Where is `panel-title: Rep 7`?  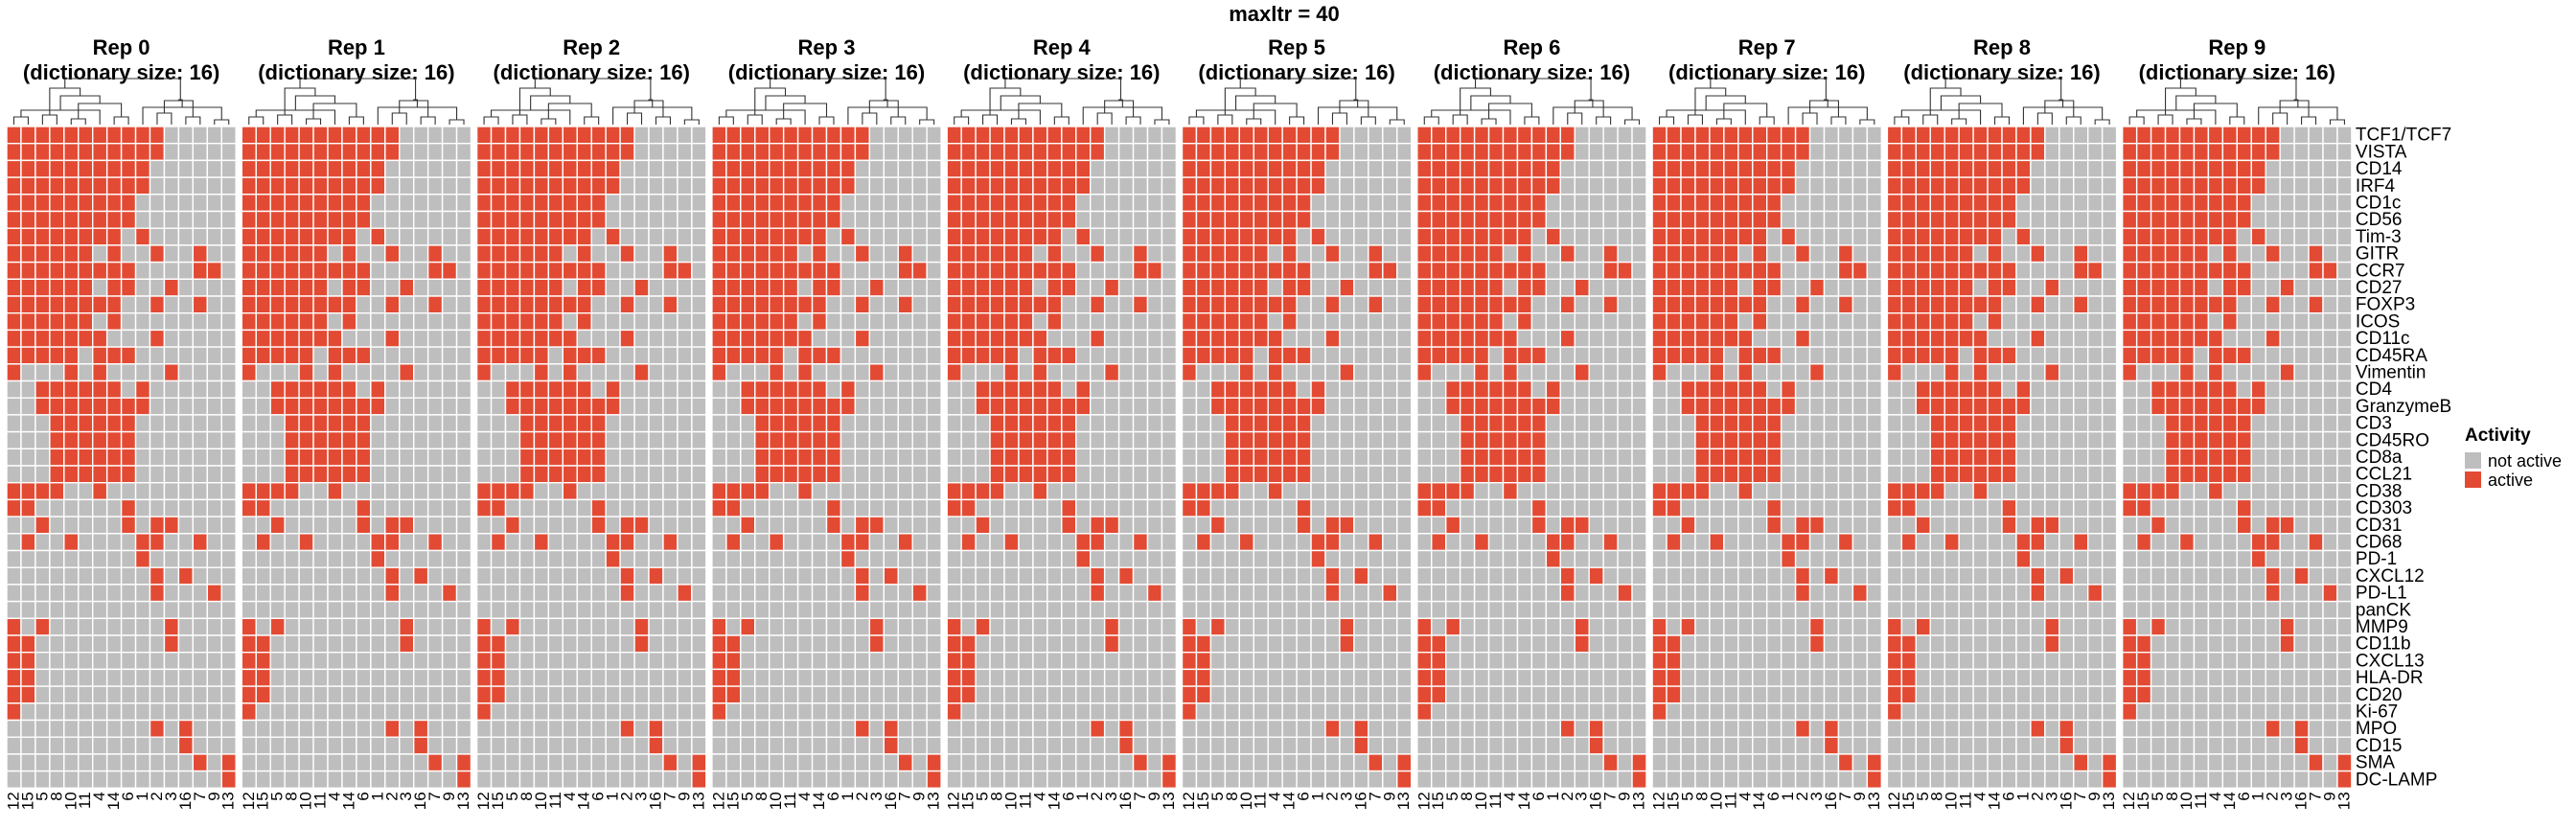
panel-title: Rep 7 is located at coordinates (1767, 47).